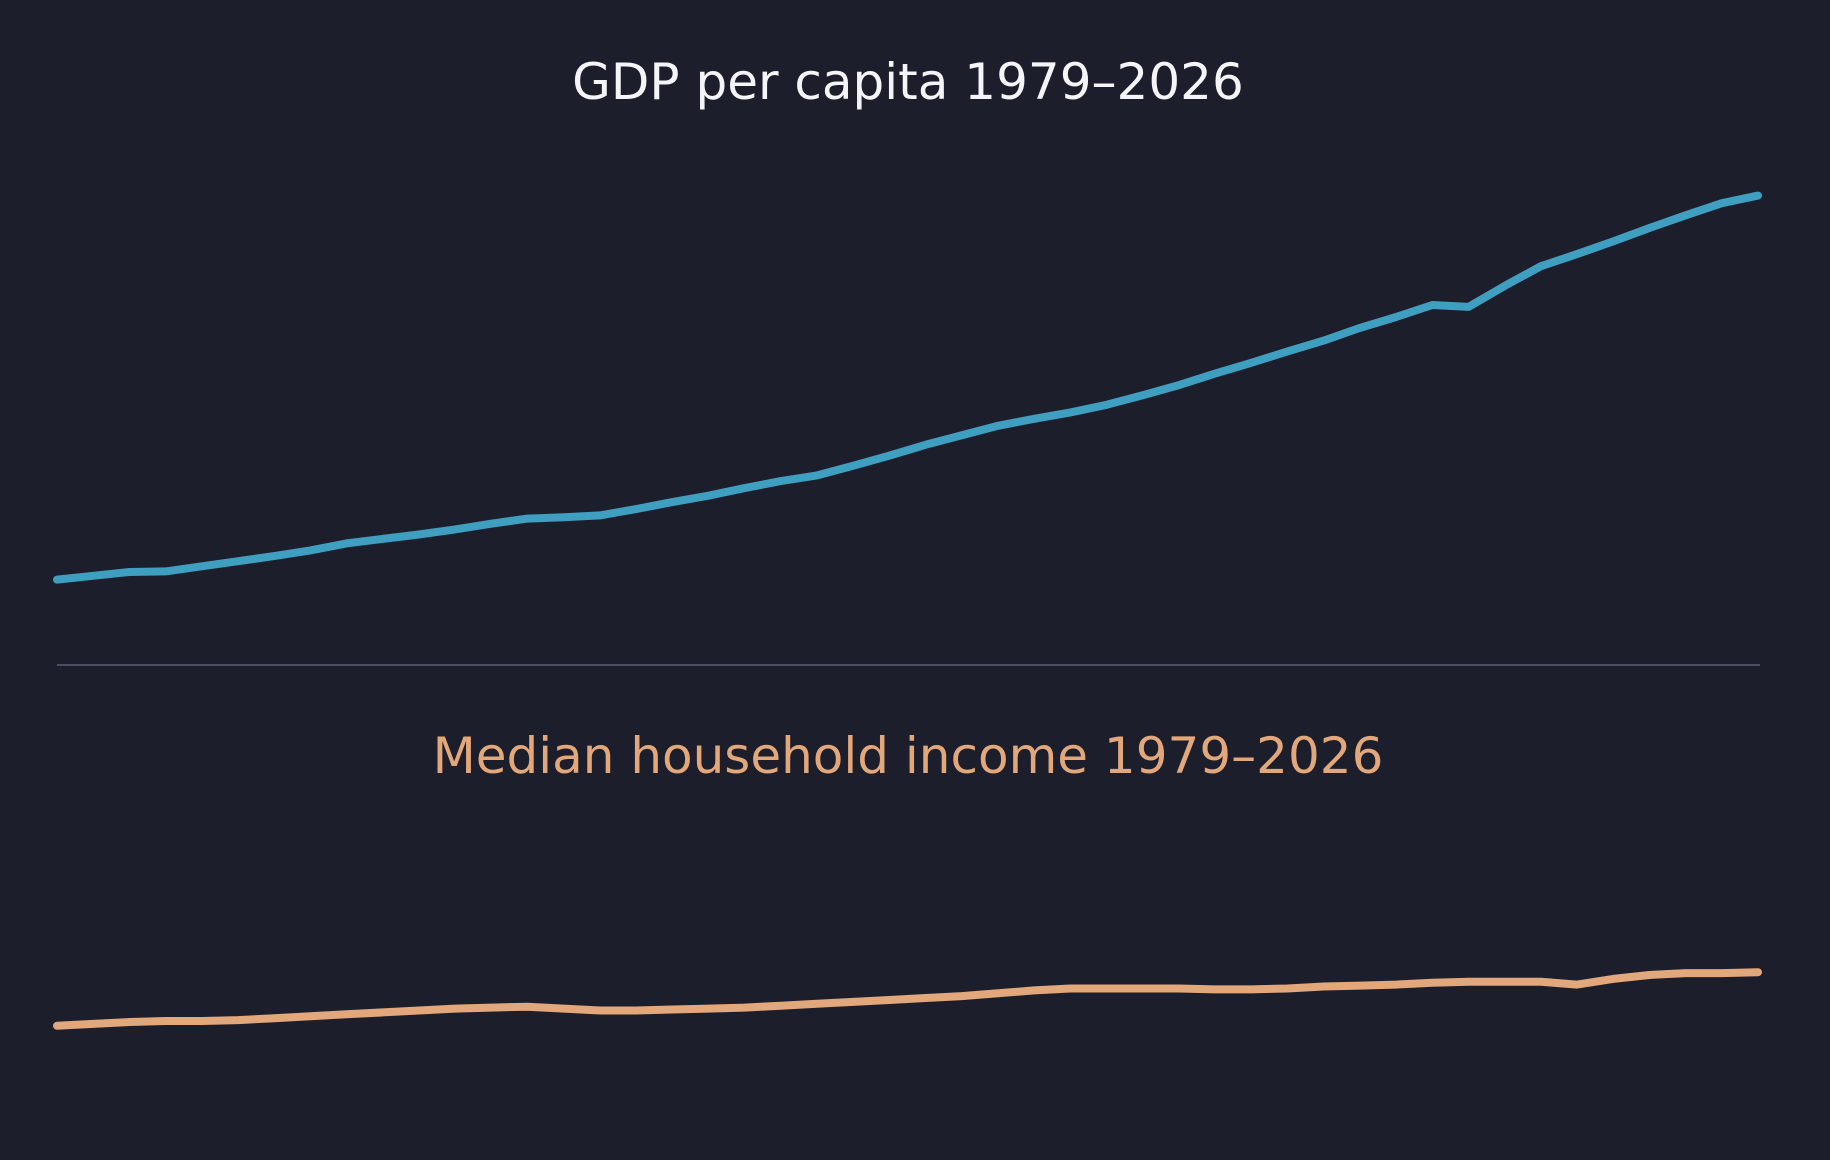  Describe the element at coordinates (908, 756) in the screenshot. I see `income-chart-title: Median household income 1979–2026` at that location.